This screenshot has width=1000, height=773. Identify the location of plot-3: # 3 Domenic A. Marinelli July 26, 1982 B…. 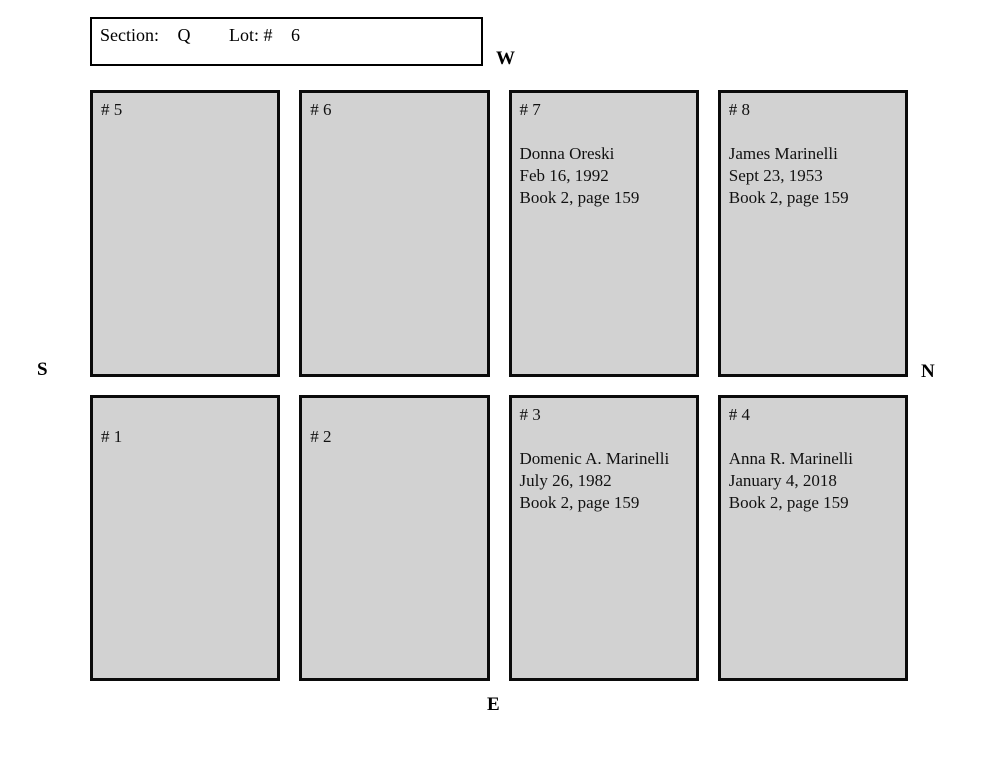
(603, 537).